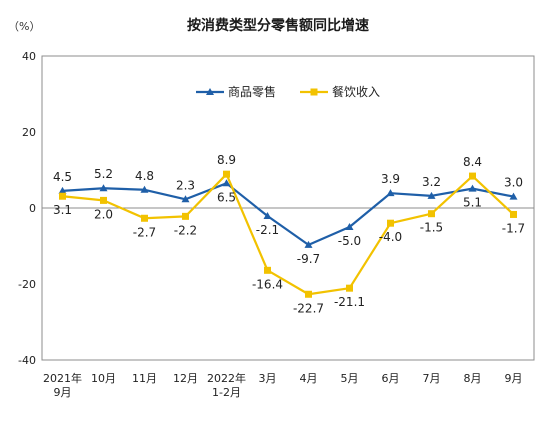 This screenshot has width=556, height=424. I want to click on x-tick-label: 3月, so click(268, 378).